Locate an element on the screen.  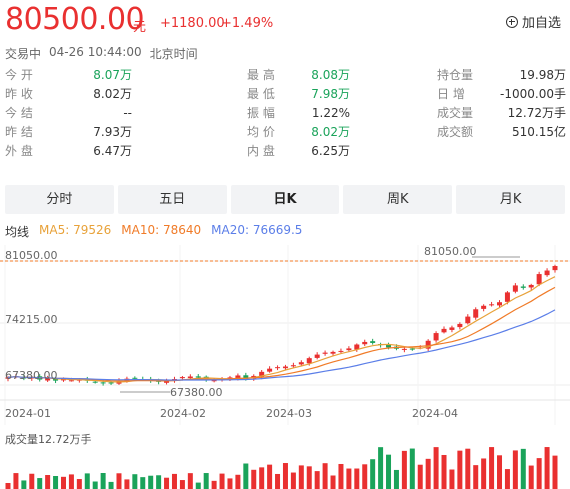
ma-legend: 均线 MA5: 79526 MA10: 78640 MA20: 76669.5 is located at coordinates (158, 231).